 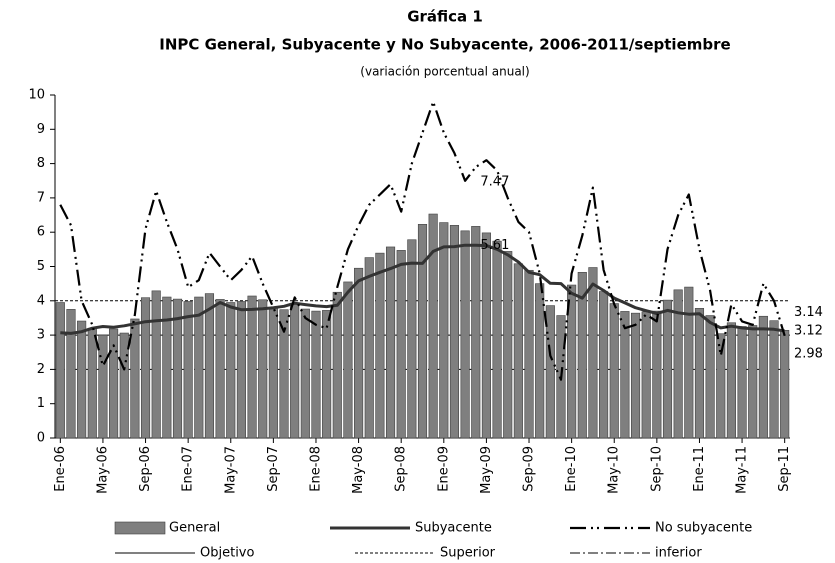 I want to click on legend-label: inferior, so click(x=678, y=553).